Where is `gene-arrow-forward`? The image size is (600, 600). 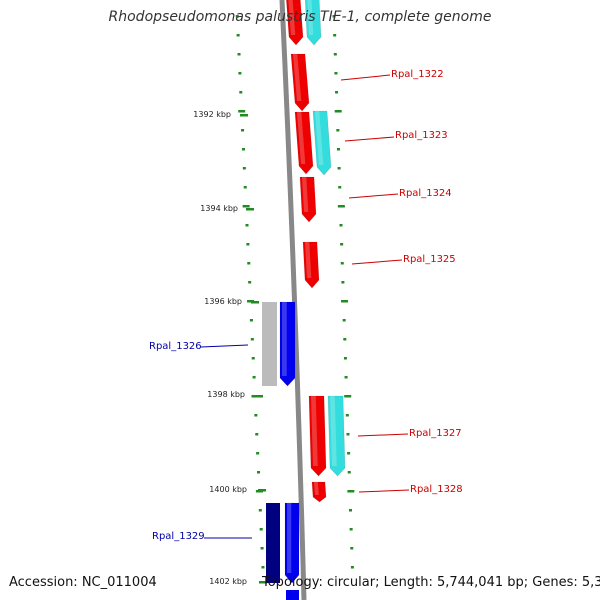
gene-arrow-forward is located at coordinates (295, 23).